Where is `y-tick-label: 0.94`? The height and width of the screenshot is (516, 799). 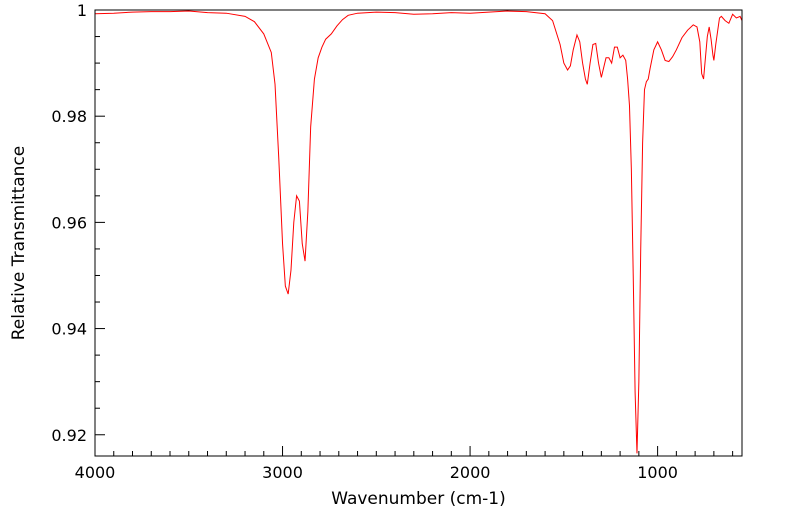
y-tick-label: 0.94 is located at coordinates (69, 329).